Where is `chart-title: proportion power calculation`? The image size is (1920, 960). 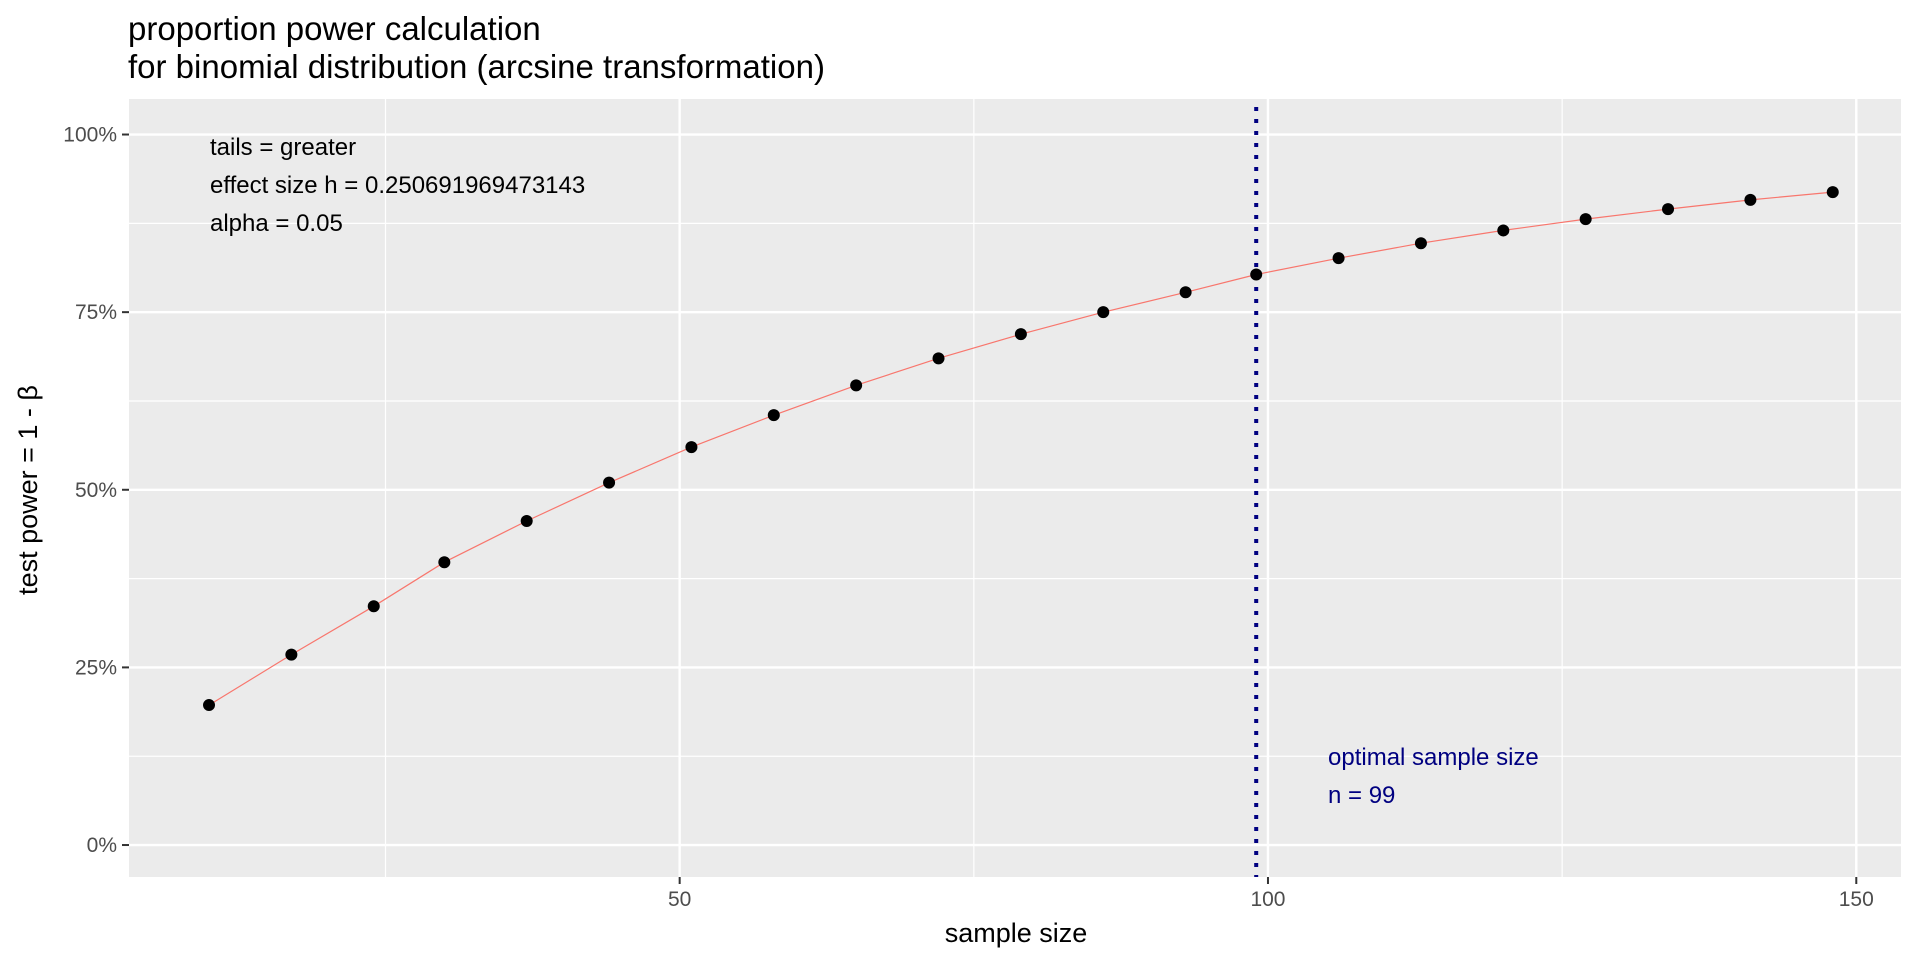
chart-title: proportion power calculation is located at coordinates (334, 28).